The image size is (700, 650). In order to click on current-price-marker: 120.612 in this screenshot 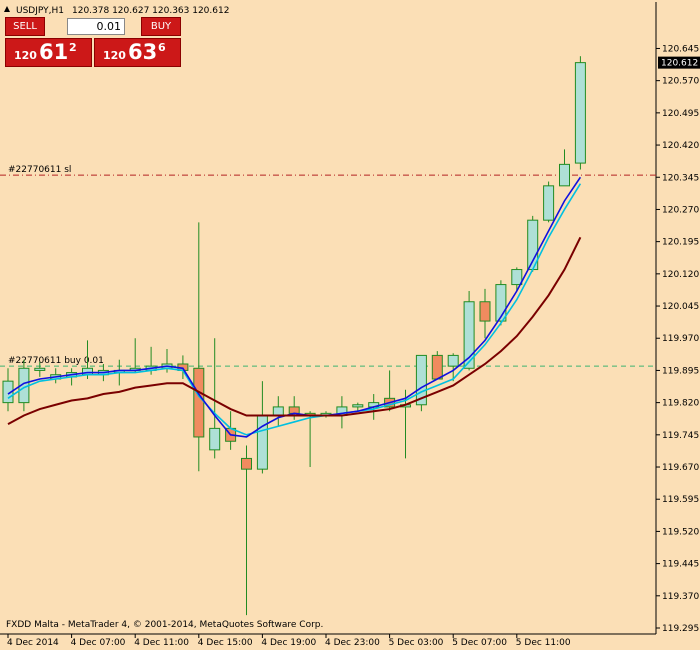, I will do `click(679, 62)`.